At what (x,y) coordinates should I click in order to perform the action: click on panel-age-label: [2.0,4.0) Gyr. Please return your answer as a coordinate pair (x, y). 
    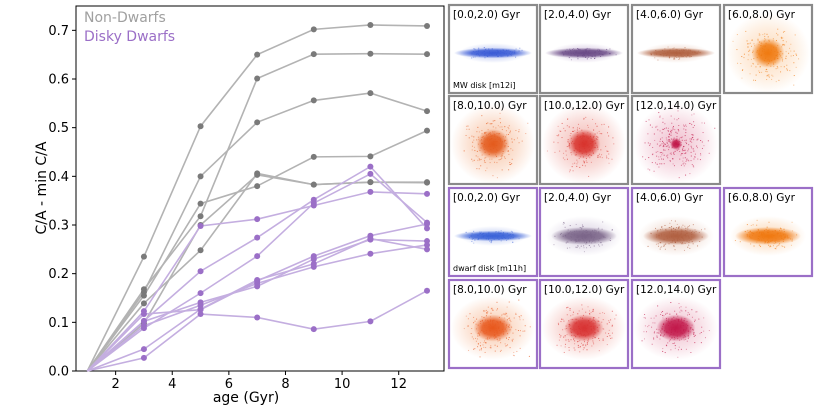
    Looking at the image, I should click on (578, 198).